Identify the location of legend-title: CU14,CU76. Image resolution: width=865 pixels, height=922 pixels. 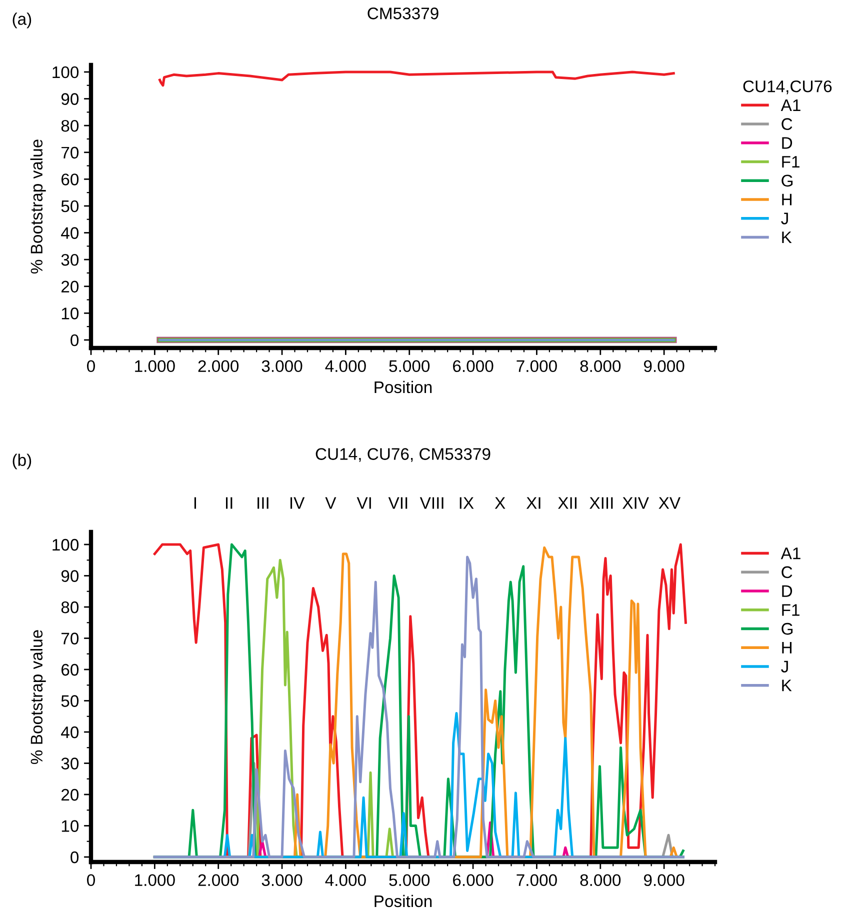
(787, 87).